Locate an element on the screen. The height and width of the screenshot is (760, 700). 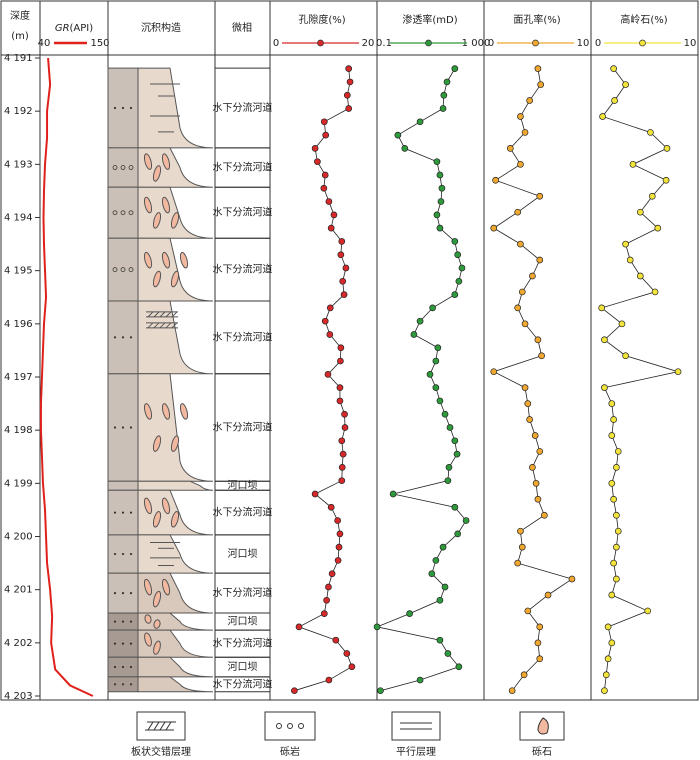
gr-name: GR is located at coordinates (62, 28).